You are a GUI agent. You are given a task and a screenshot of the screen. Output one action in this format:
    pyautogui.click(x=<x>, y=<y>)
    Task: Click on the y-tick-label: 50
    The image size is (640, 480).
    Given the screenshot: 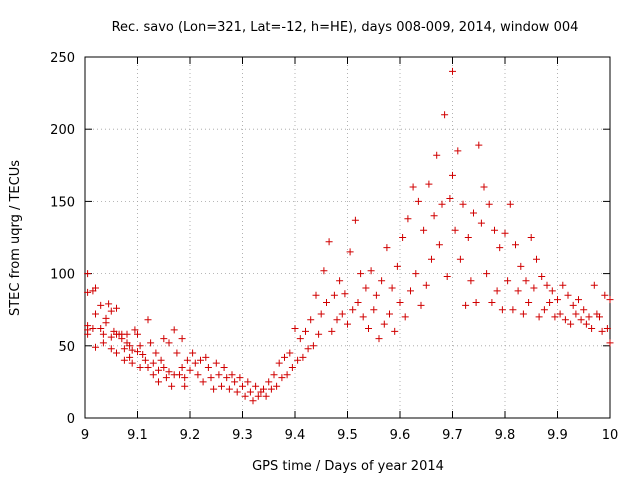 What is the action you would take?
    pyautogui.click(x=66, y=347)
    